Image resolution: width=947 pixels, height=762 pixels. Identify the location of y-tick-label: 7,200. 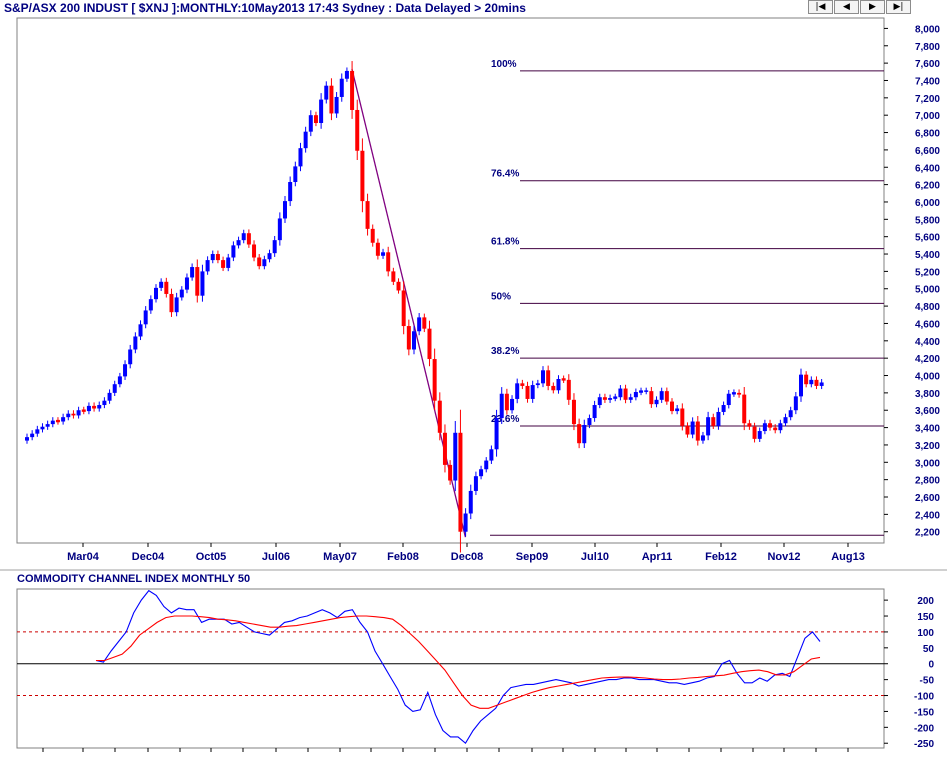
(927, 99).